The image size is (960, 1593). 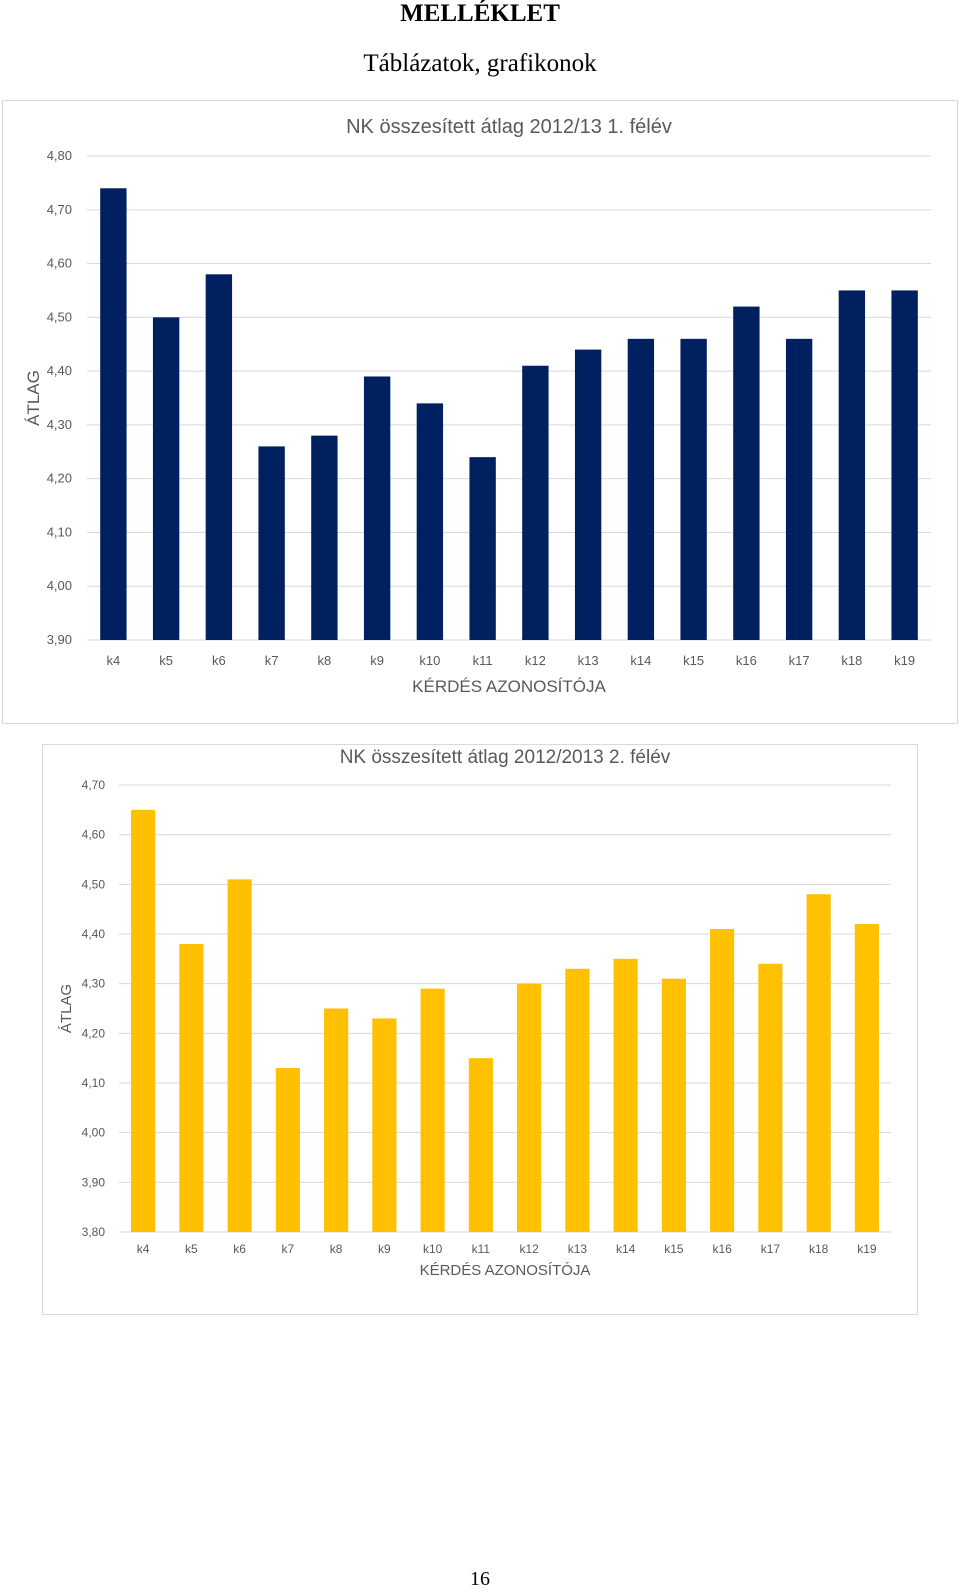 What do you see at coordinates (505, 757) in the screenshot?
I see `chart-title: NK összesített átlag 2012/2013 2. félév` at bounding box center [505, 757].